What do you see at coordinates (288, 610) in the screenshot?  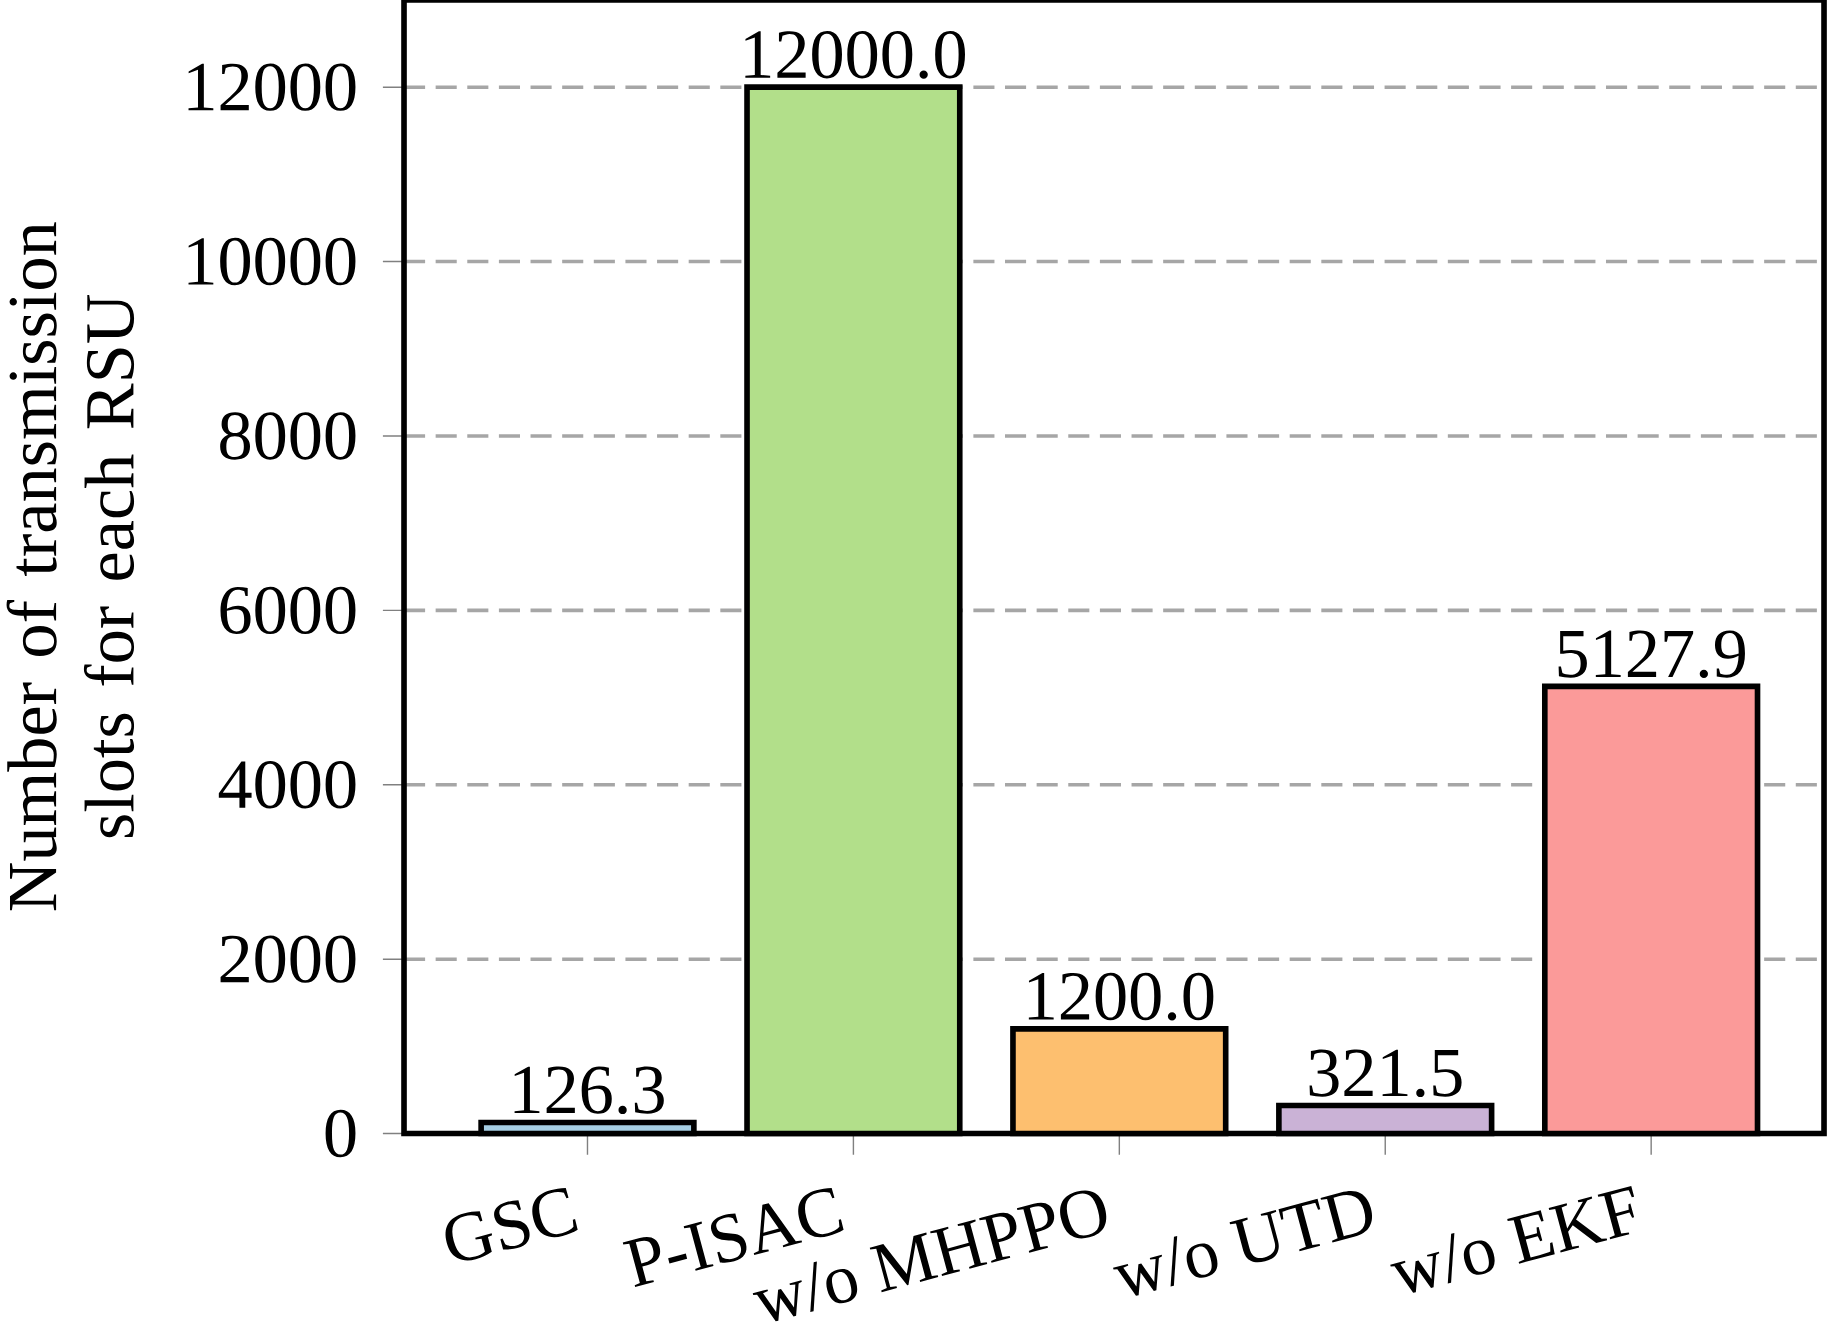 I see `y-tick-label: 6000` at bounding box center [288, 610].